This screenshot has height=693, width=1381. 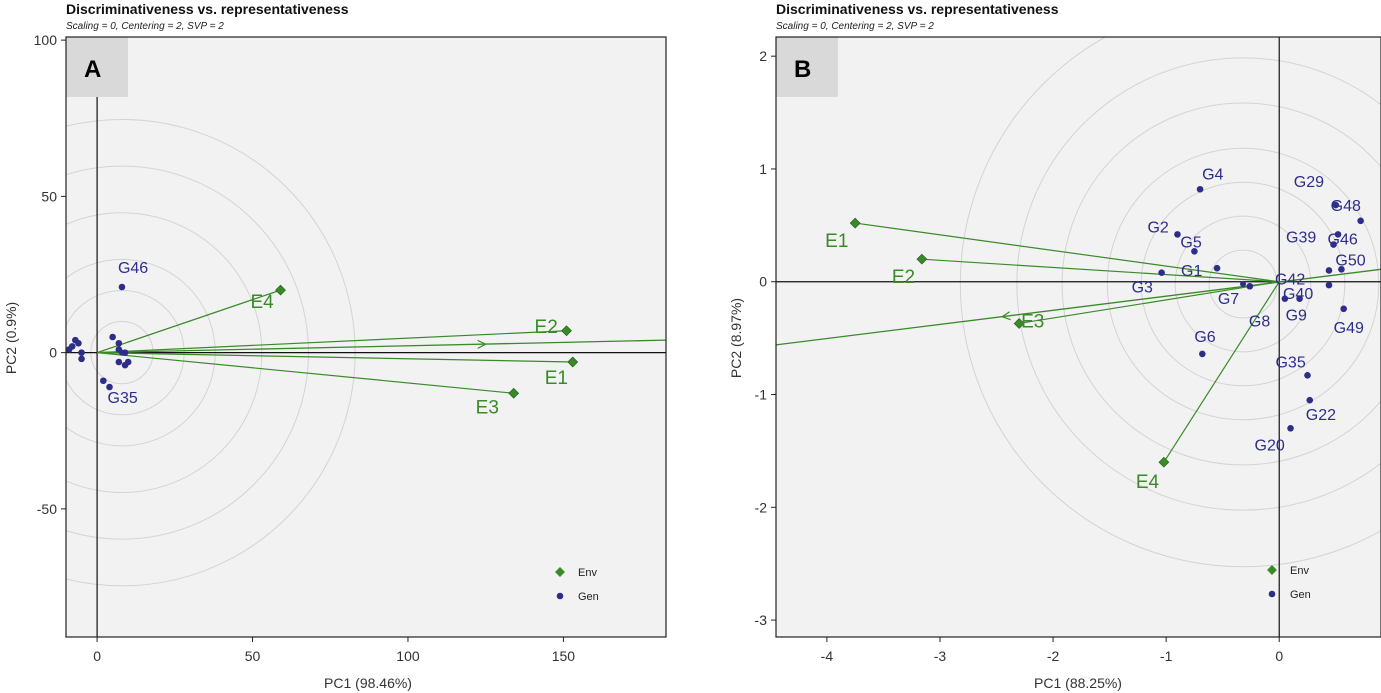 I want to click on panel-b-env-vector-e2, so click(x=1100, y=270).